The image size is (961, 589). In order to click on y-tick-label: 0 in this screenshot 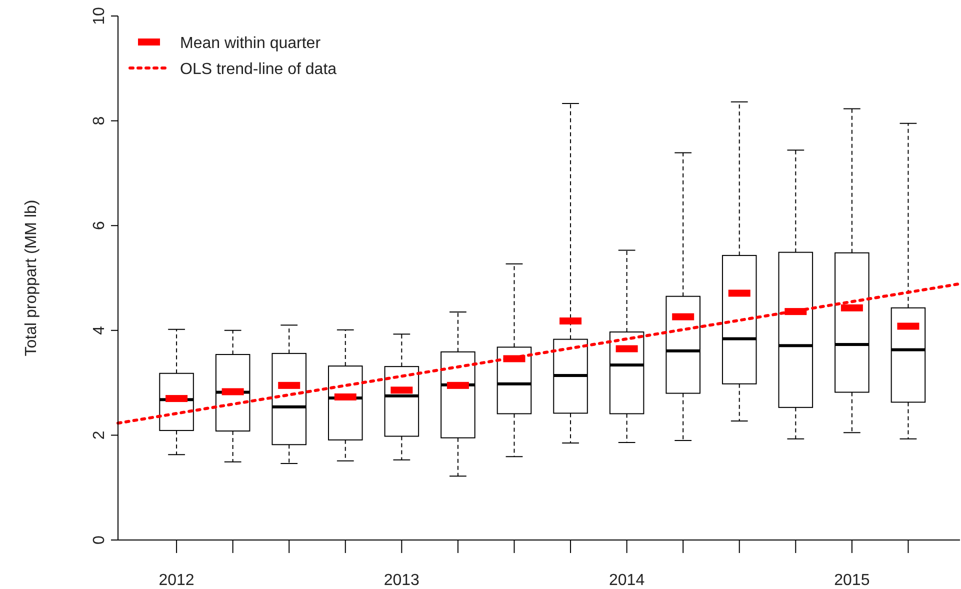, I will do `click(99, 539)`.